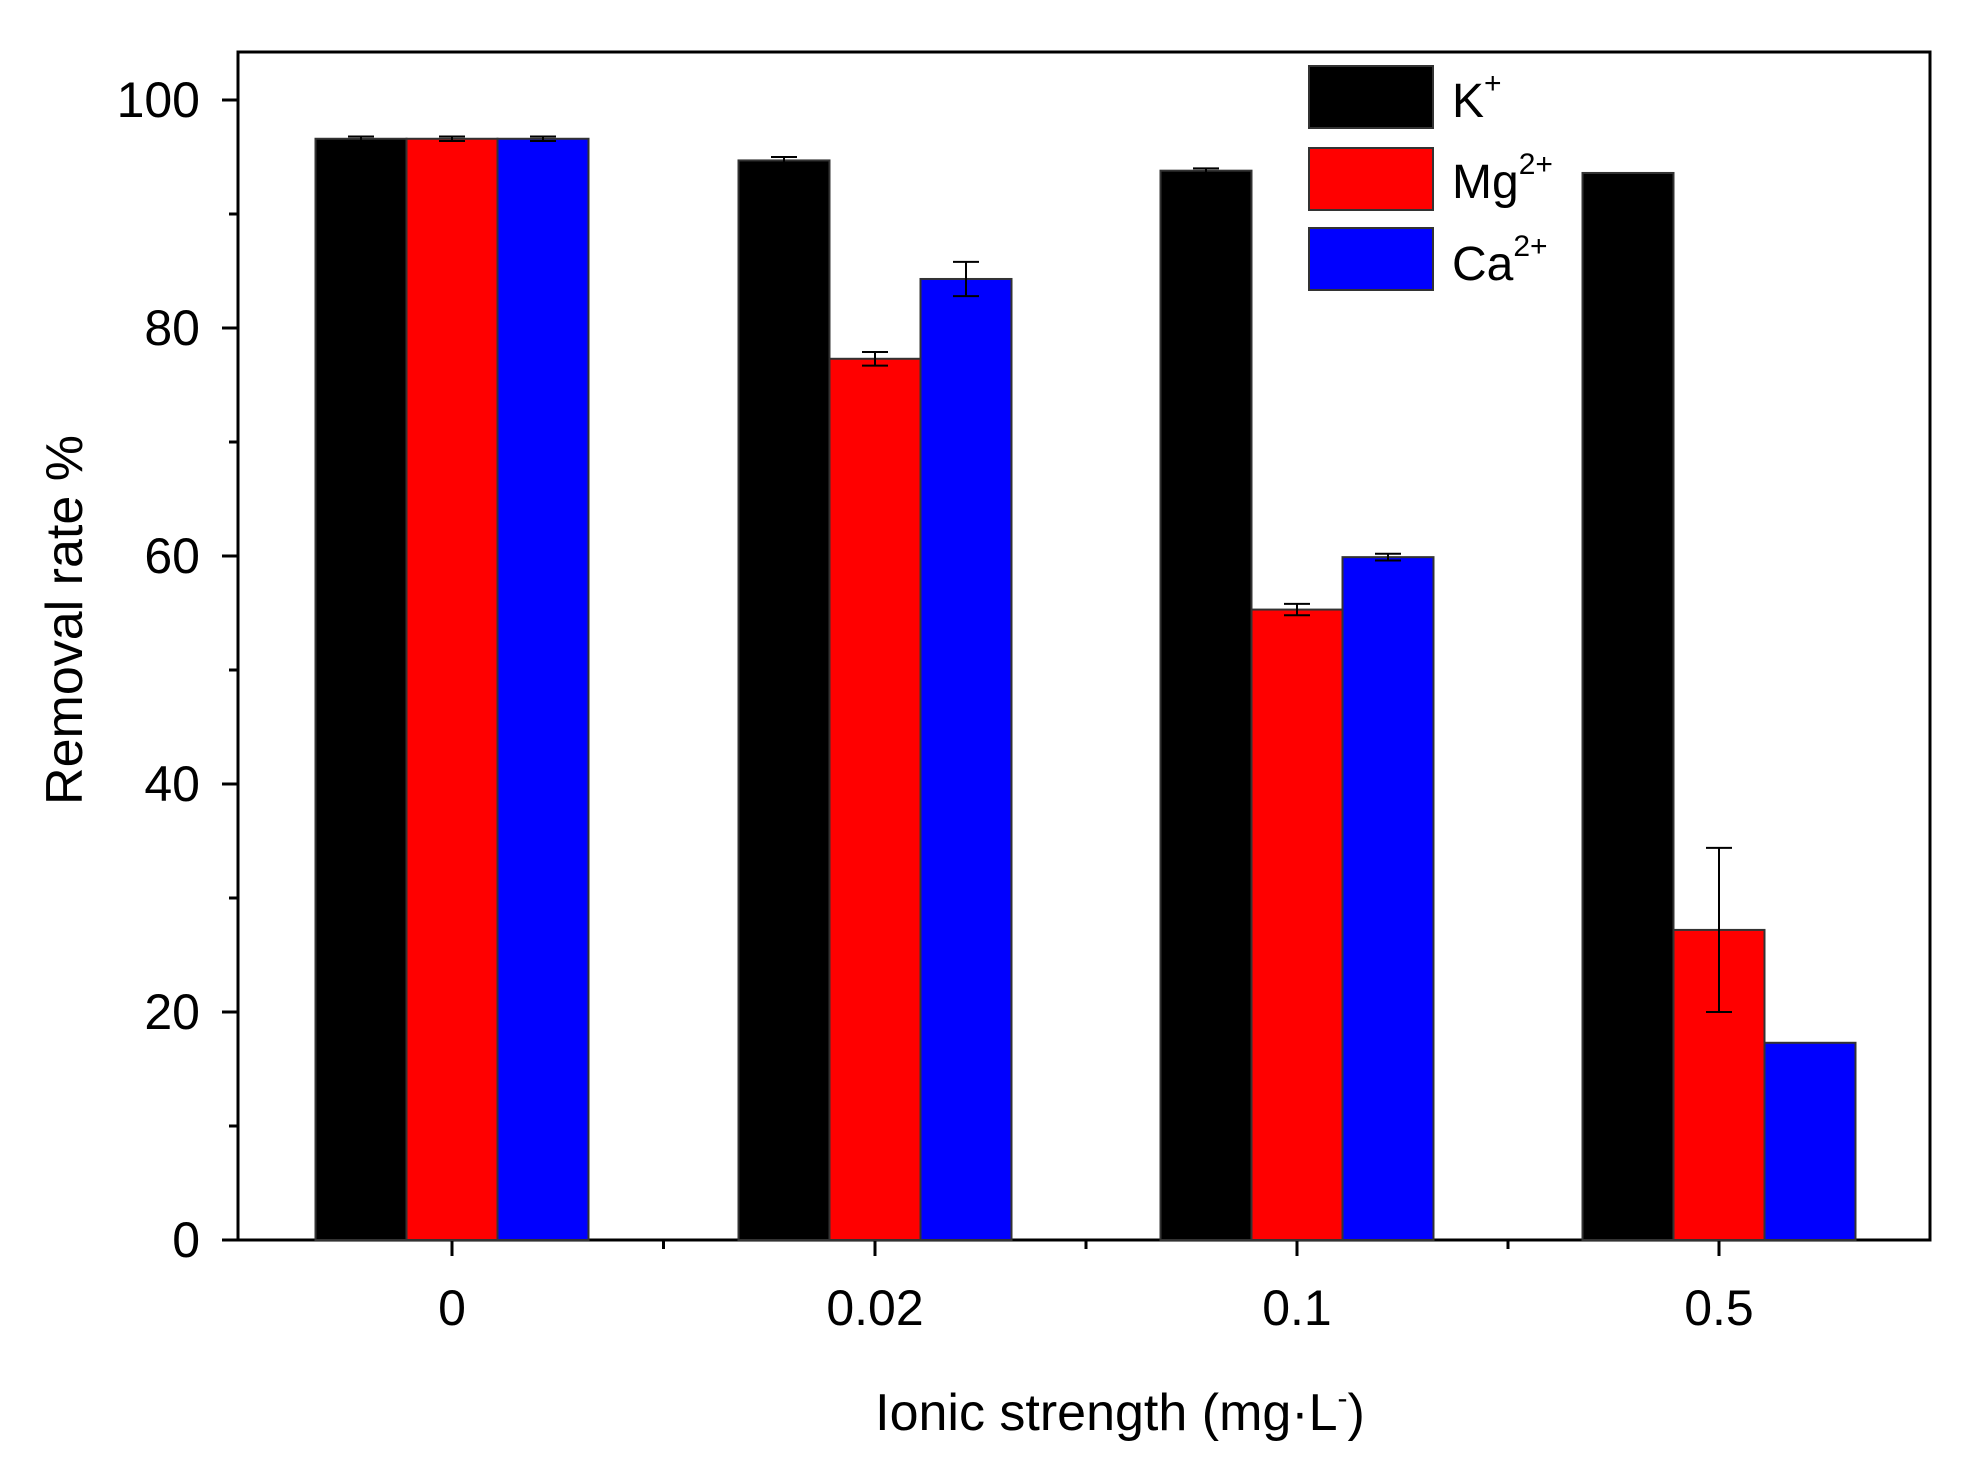 The width and height of the screenshot is (1971, 1480). What do you see at coordinates (1371, 179) in the screenshot?
I see `legend-swatch-mg` at bounding box center [1371, 179].